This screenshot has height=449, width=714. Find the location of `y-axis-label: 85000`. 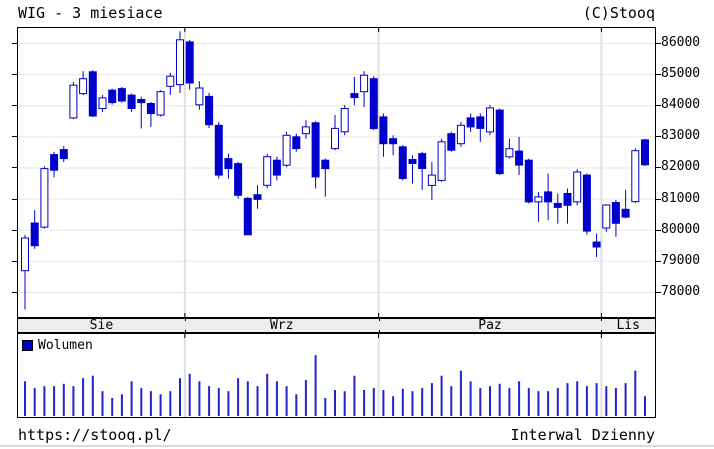

y-axis-label: 85000 is located at coordinates (681, 74).